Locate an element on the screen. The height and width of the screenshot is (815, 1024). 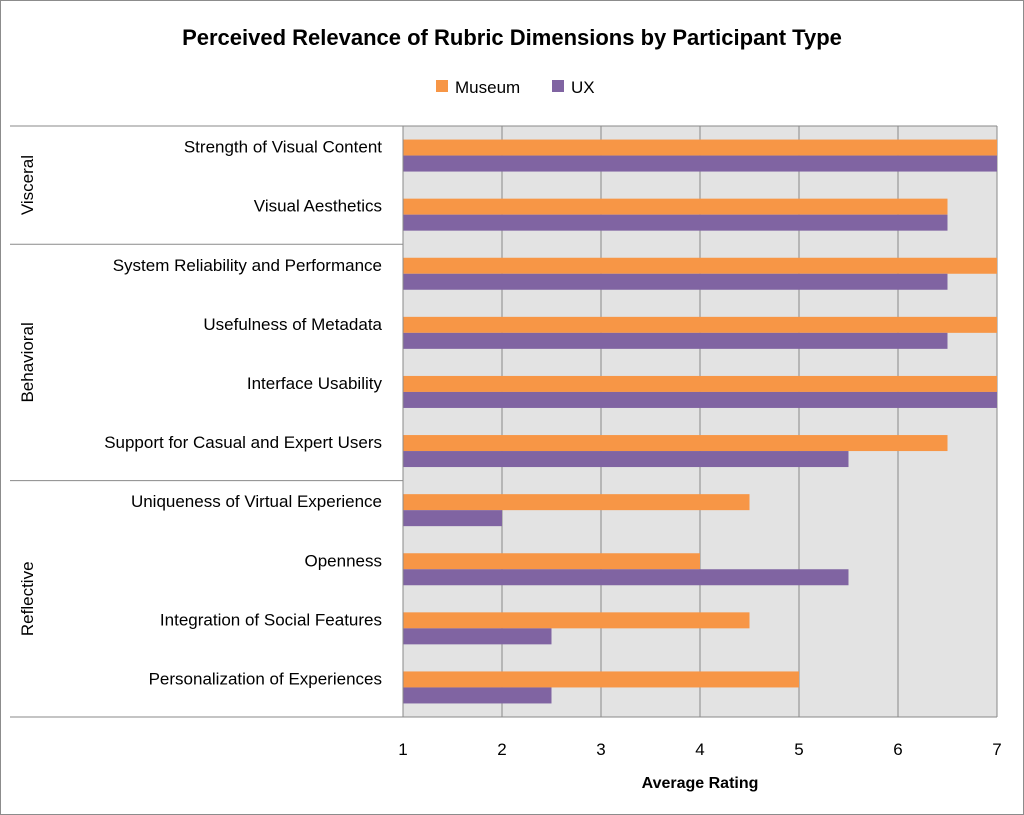
category-label: Uniqueness of Virtual Experience is located at coordinates (256, 501).